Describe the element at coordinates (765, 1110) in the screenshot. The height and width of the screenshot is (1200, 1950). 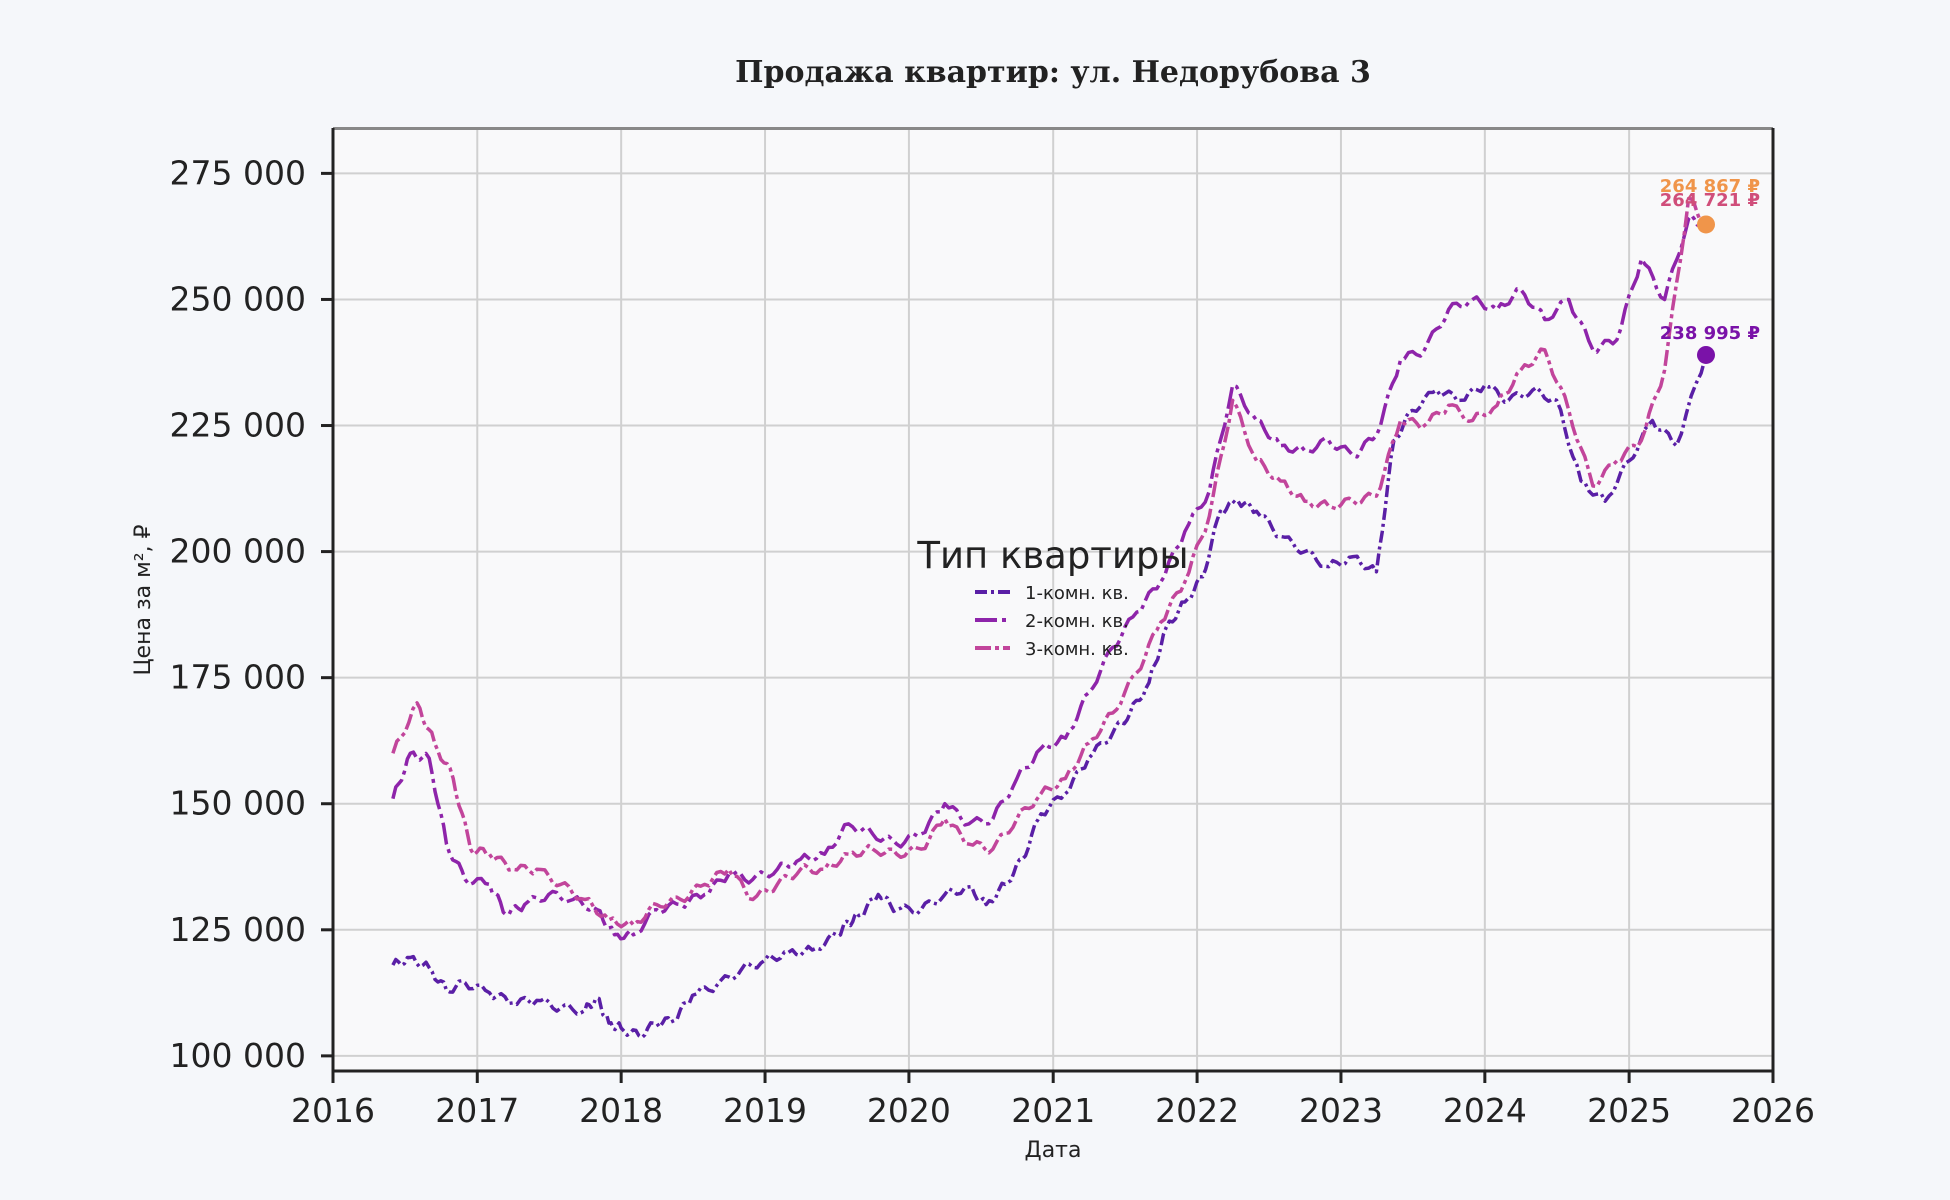
I see `x-tick-label: 2019` at that location.